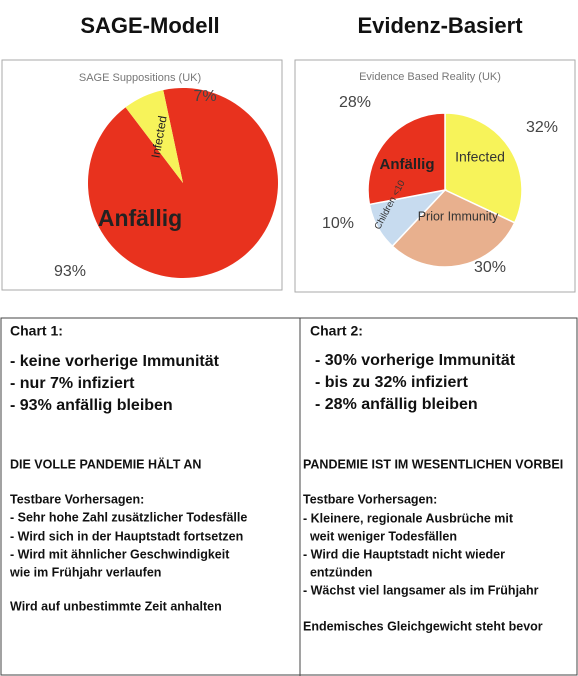  What do you see at coordinates (421, 590) in the screenshot?
I see `prediction: - Wächst viel langsamer als im Frühjahr` at bounding box center [421, 590].